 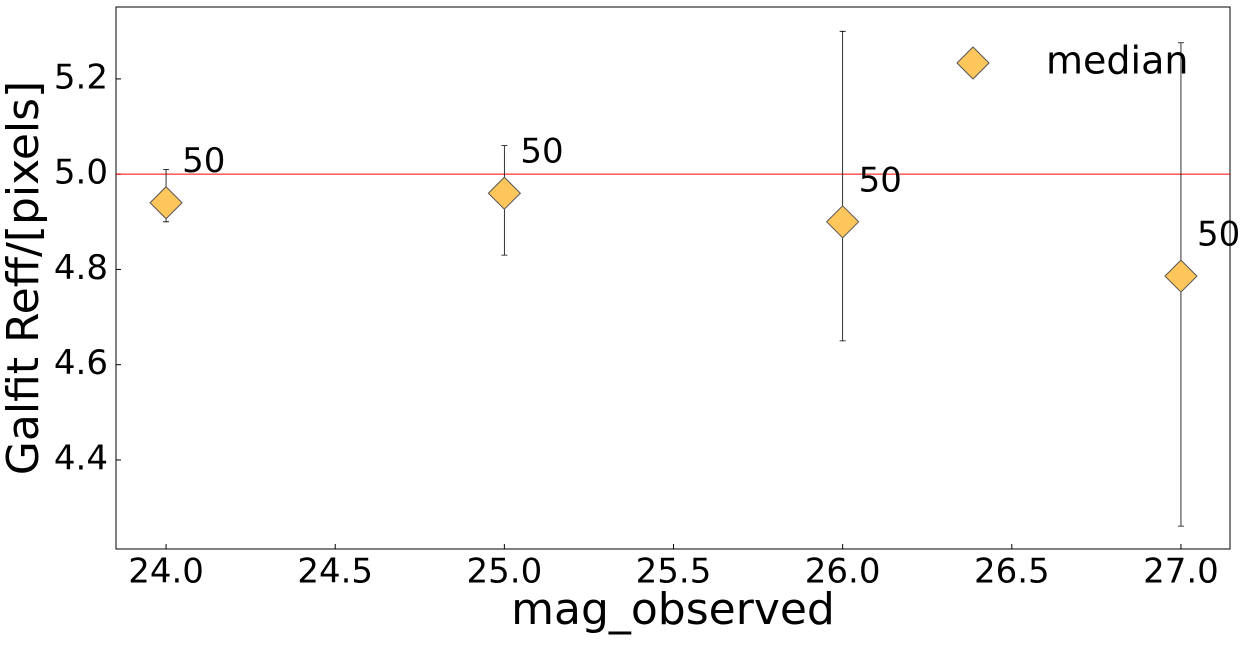 I want to click on x-tick-label: 25.5, so click(x=674, y=572).